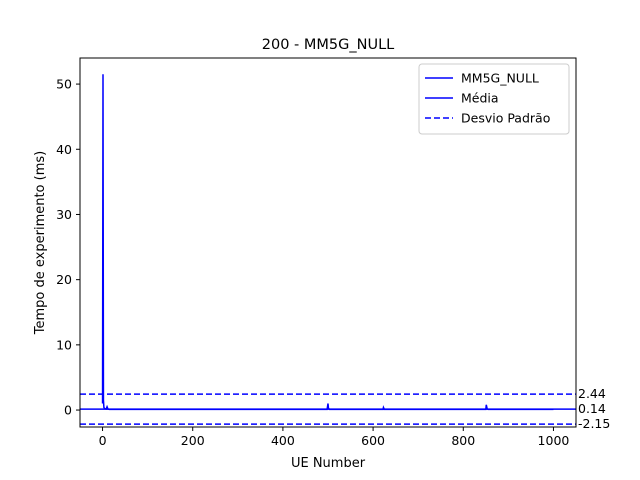 Image resolution: width=640 pixels, height=480 pixels. What do you see at coordinates (334, 437) in the screenshot?
I see `x-axis: 0 200 400 600 800 1000` at bounding box center [334, 437].